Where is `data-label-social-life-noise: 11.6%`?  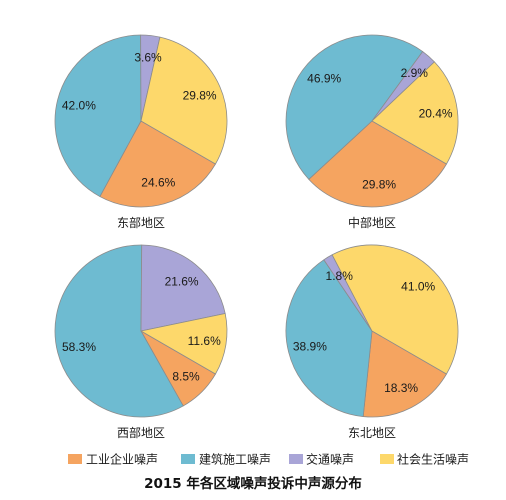
data-label-social-life-noise: 11.6% is located at coordinates (204, 341).